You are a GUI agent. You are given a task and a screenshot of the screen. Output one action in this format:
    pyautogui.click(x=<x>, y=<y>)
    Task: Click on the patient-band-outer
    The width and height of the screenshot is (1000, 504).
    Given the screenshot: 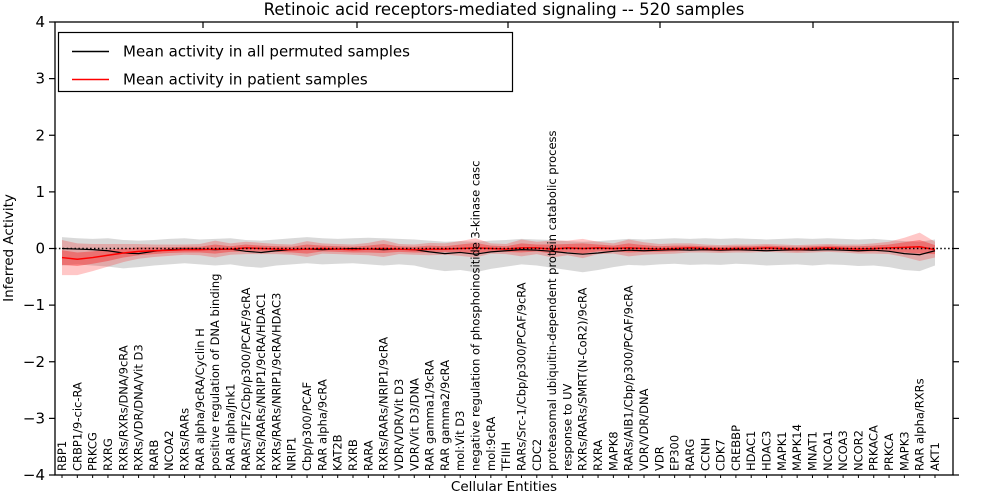 What is the action you would take?
    pyautogui.click(x=498, y=254)
    